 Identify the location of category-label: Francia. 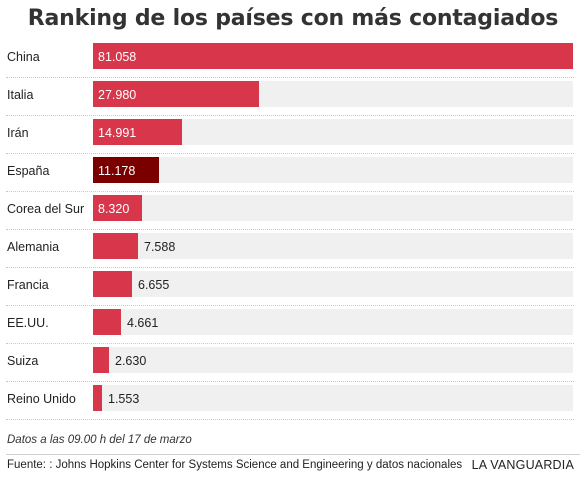
(28, 285).